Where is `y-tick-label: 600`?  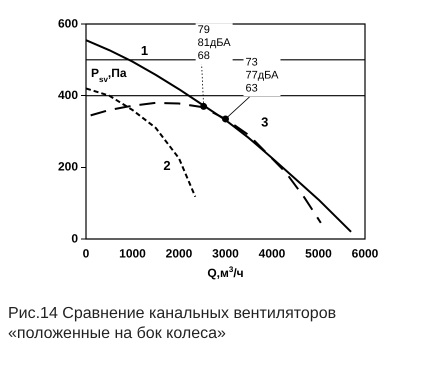 y-tick-label: 600 is located at coordinates (68, 23).